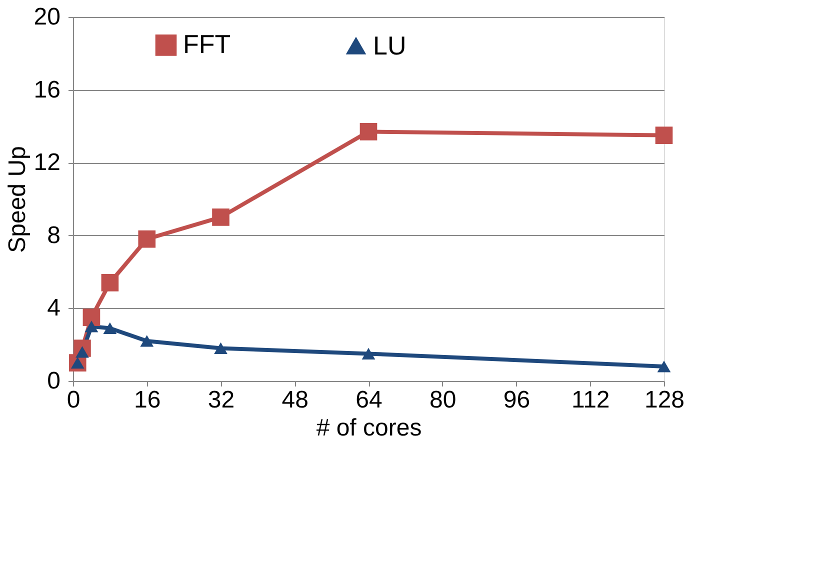 Image resolution: width=838 pixels, height=571 pixels. What do you see at coordinates (47, 162) in the screenshot?
I see `y-tick-label: 12` at bounding box center [47, 162].